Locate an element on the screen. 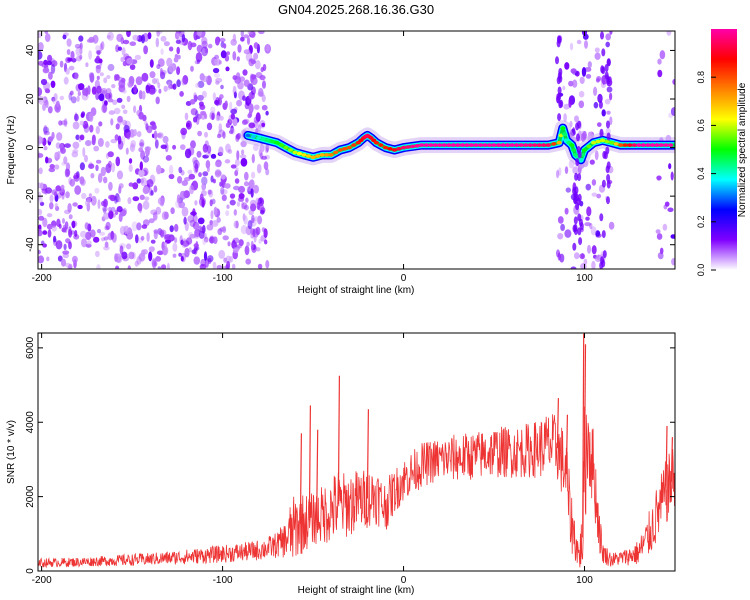 This screenshot has height=600, width=750. colorbar-tick-label: 0.0 is located at coordinates (701, 270).